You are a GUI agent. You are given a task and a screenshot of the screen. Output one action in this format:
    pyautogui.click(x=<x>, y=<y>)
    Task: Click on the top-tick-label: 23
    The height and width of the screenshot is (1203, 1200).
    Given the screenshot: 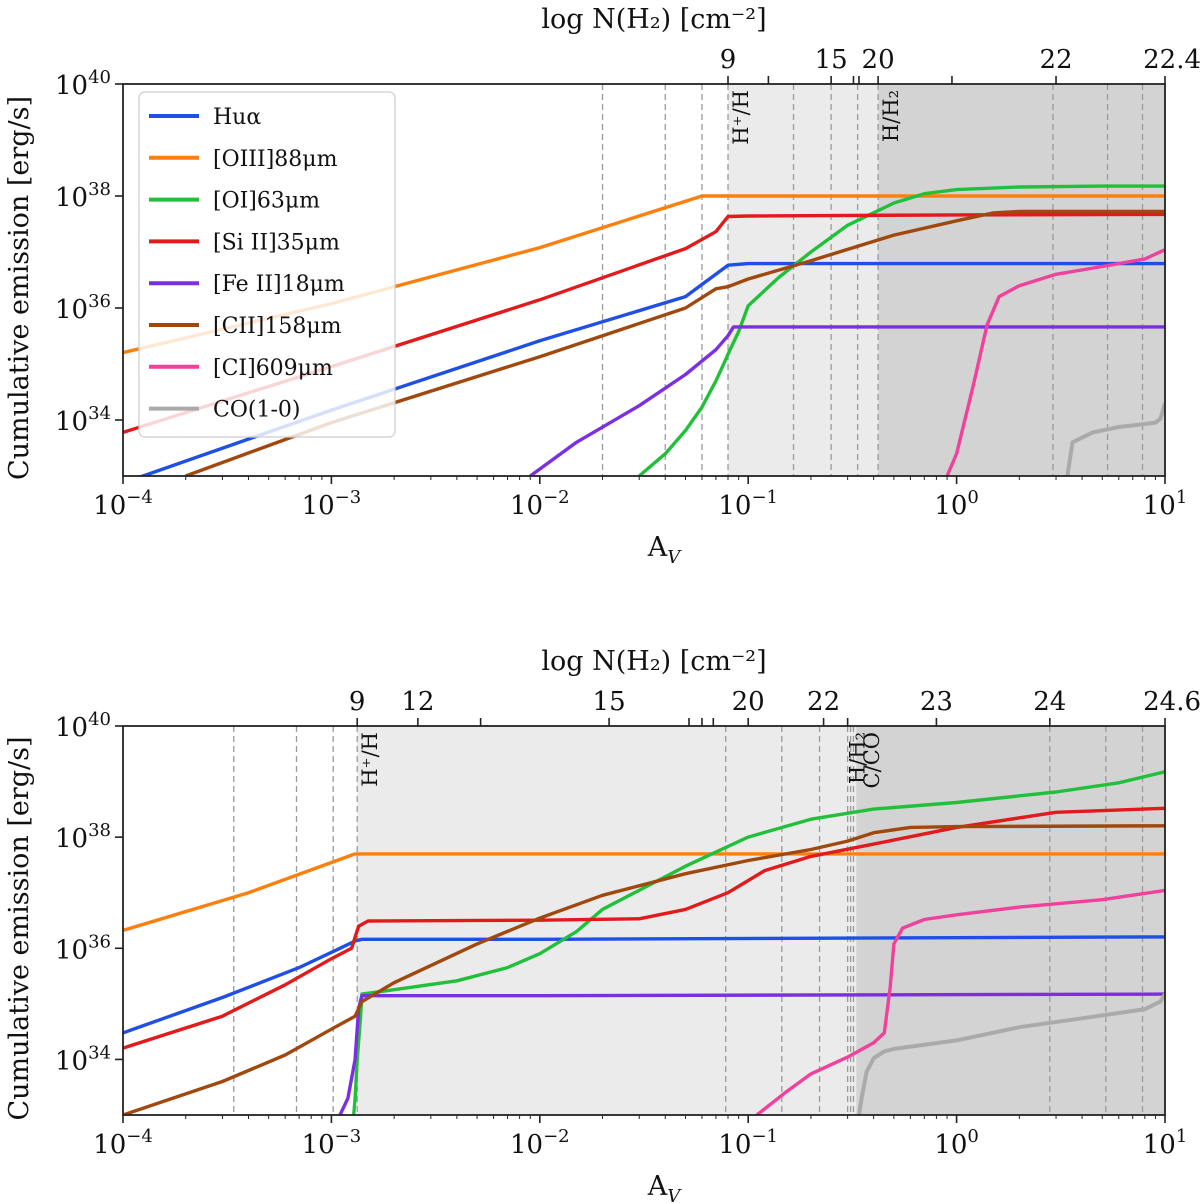 What is the action you would take?
    pyautogui.click(x=936, y=702)
    